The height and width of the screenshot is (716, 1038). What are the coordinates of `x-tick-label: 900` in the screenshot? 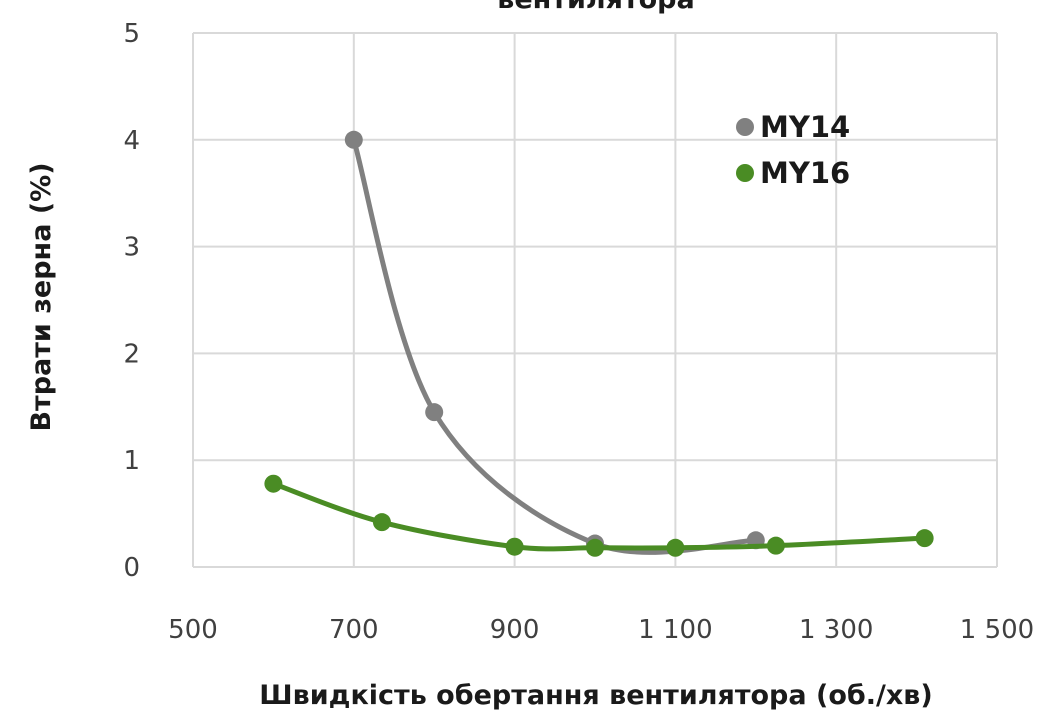 It's located at (515, 630).